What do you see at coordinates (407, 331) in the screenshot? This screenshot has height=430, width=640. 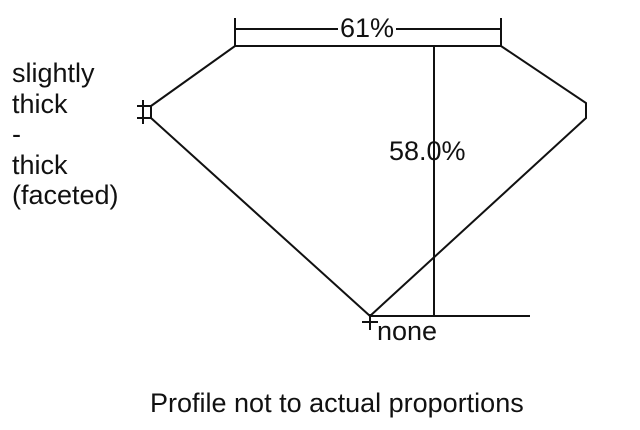 I see `culet-label: none` at bounding box center [407, 331].